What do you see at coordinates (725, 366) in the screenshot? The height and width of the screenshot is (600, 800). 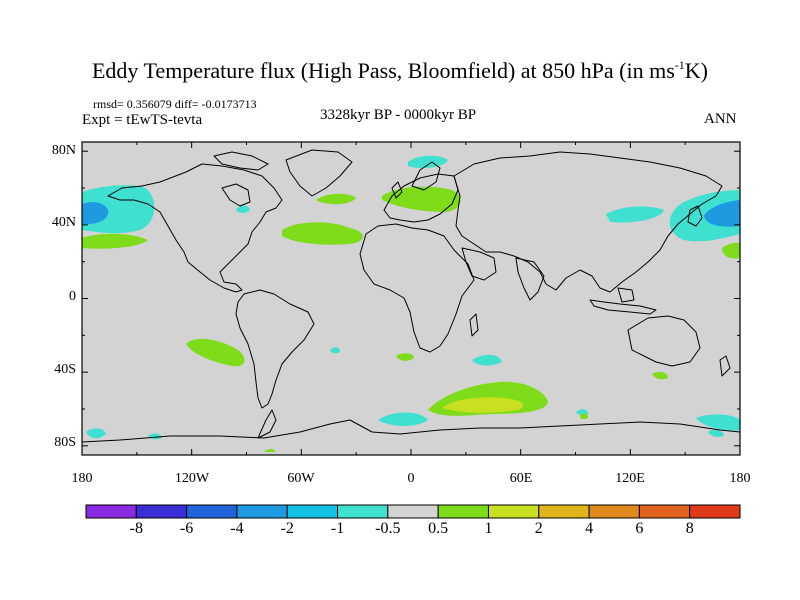 I see `coast-new-zealand` at bounding box center [725, 366].